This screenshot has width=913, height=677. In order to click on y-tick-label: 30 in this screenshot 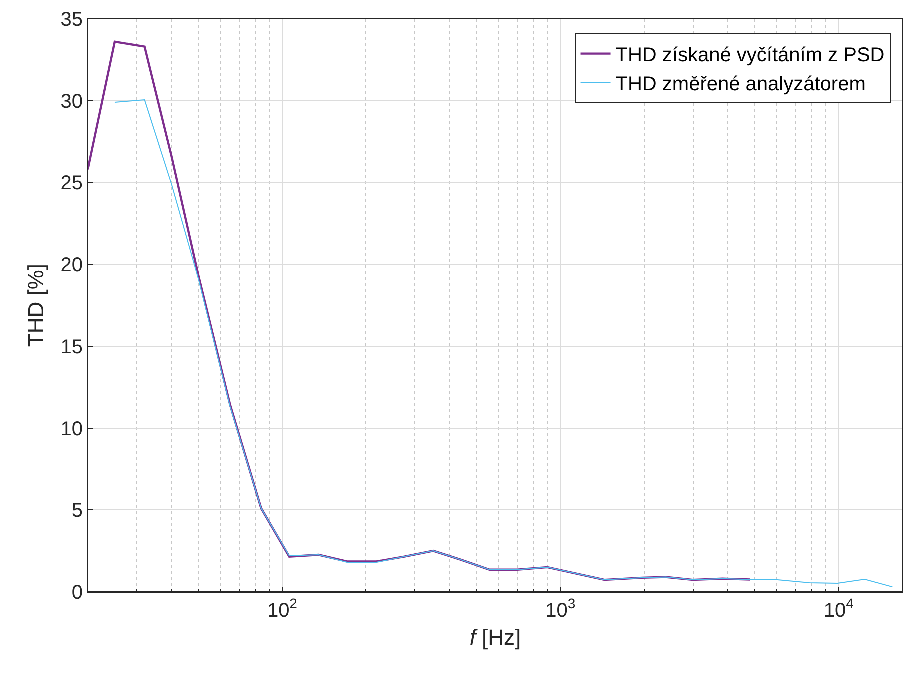, I will do `click(71, 101)`.